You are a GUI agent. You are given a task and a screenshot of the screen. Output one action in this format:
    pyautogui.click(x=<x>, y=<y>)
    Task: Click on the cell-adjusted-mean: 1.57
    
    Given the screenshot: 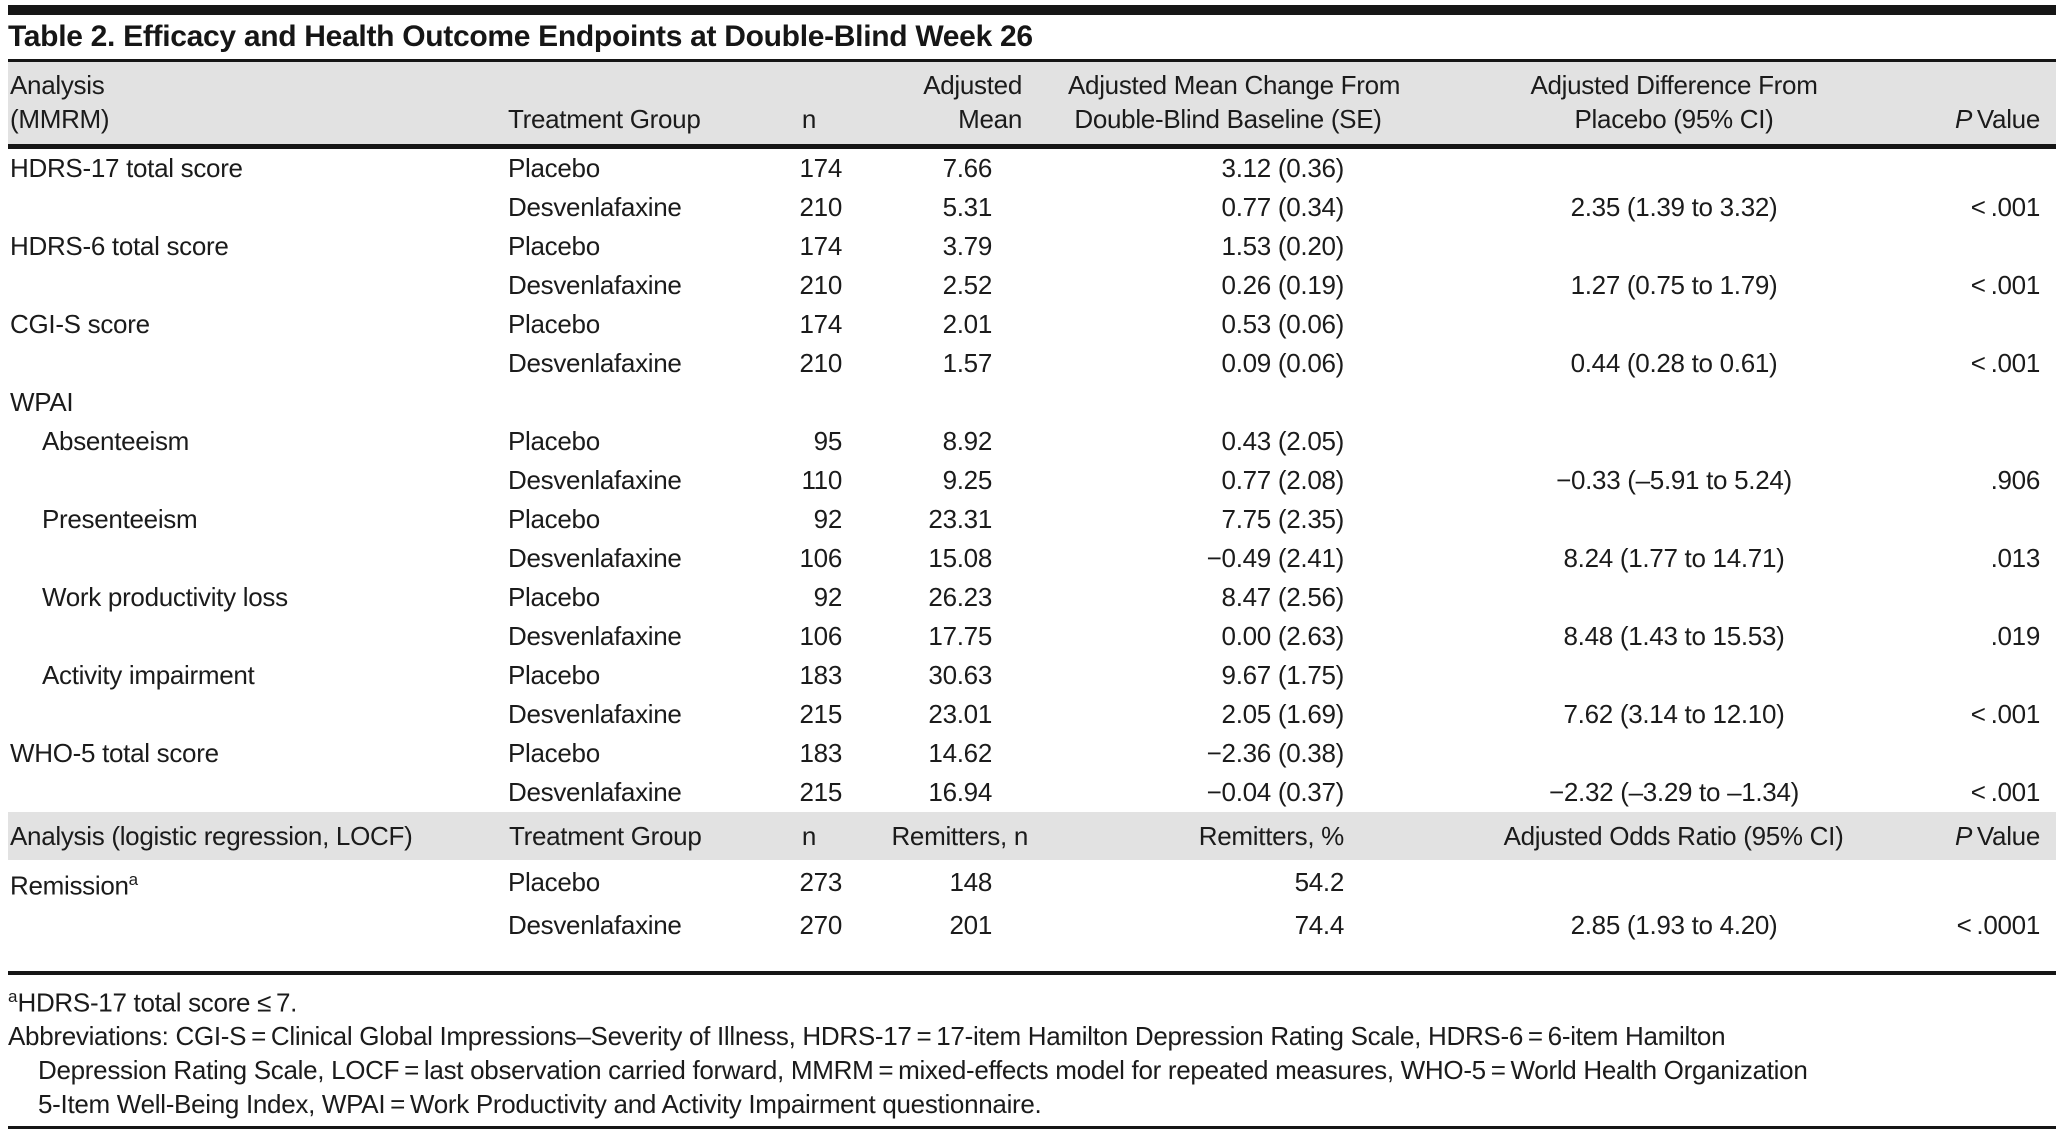 What is the action you would take?
    pyautogui.click(x=967, y=363)
    